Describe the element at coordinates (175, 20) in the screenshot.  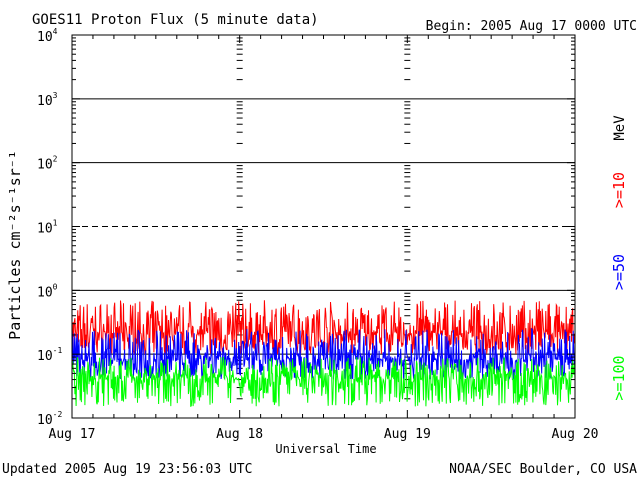
I see `chart-title: GOES11 Proton Flux (5 minute data)` at that location.